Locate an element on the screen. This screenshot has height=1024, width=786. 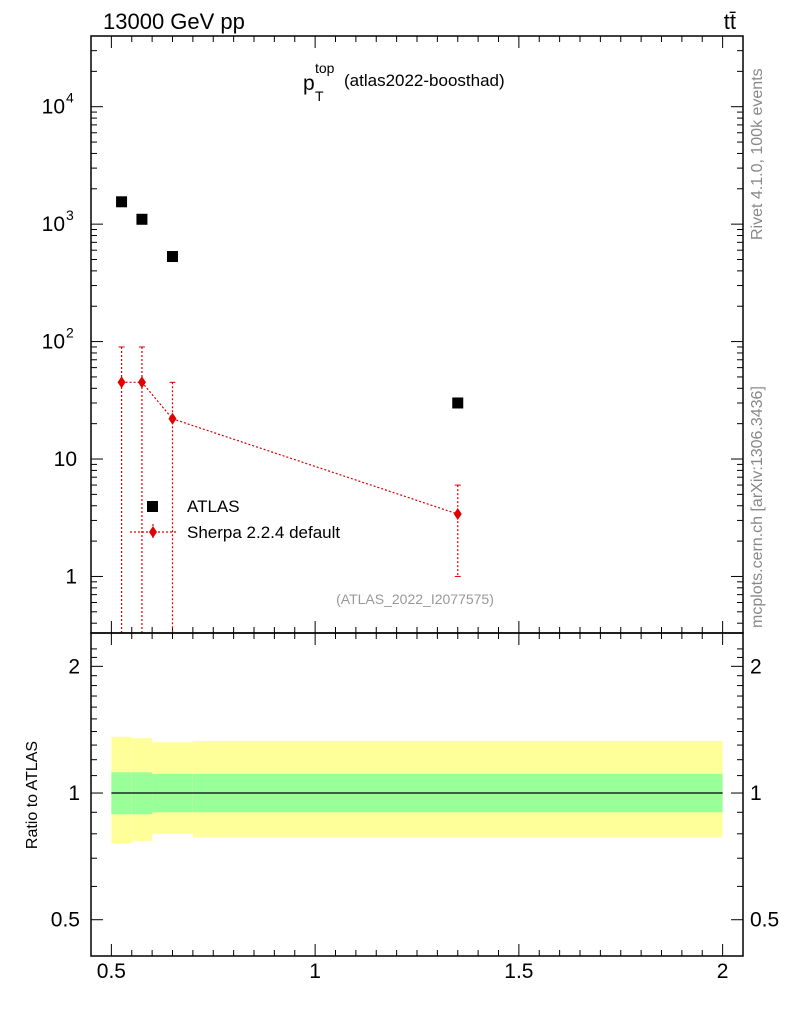
plot-title: p T top (atlas2022-boosthad) is located at coordinates (404, 82).